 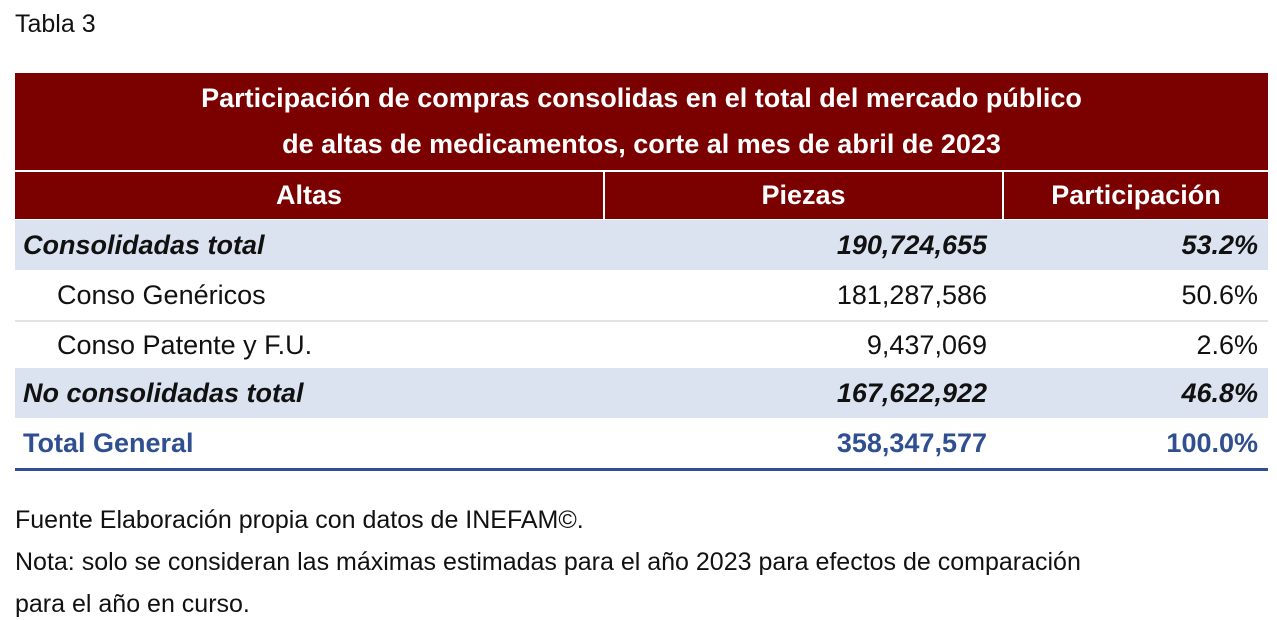 I want to click on cell: Total General, so click(x=108, y=443).